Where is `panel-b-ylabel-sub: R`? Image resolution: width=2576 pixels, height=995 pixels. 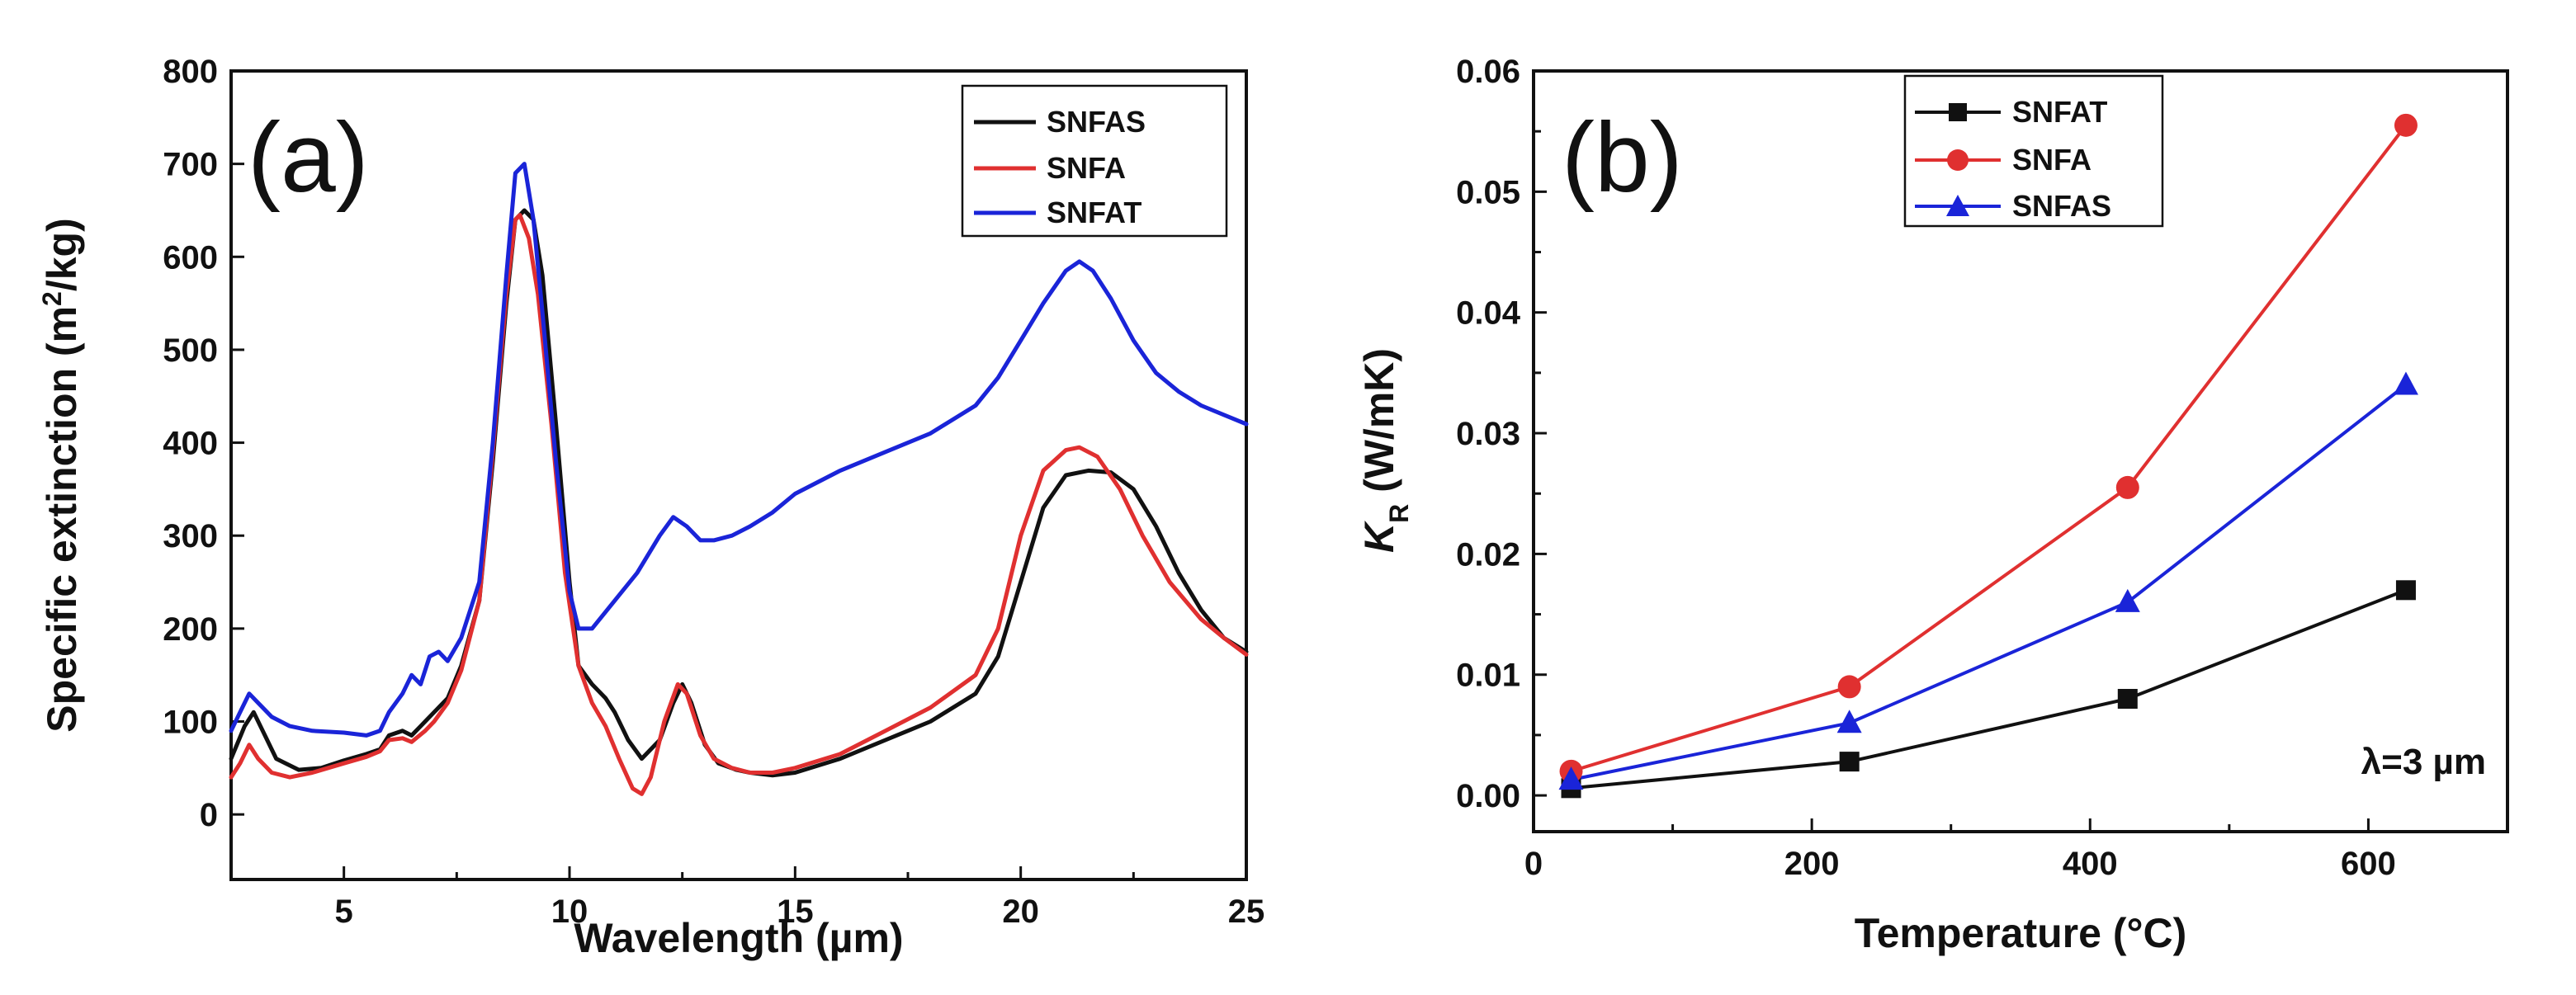 panel-b-ylabel-sub: R is located at coordinates (1399, 513).